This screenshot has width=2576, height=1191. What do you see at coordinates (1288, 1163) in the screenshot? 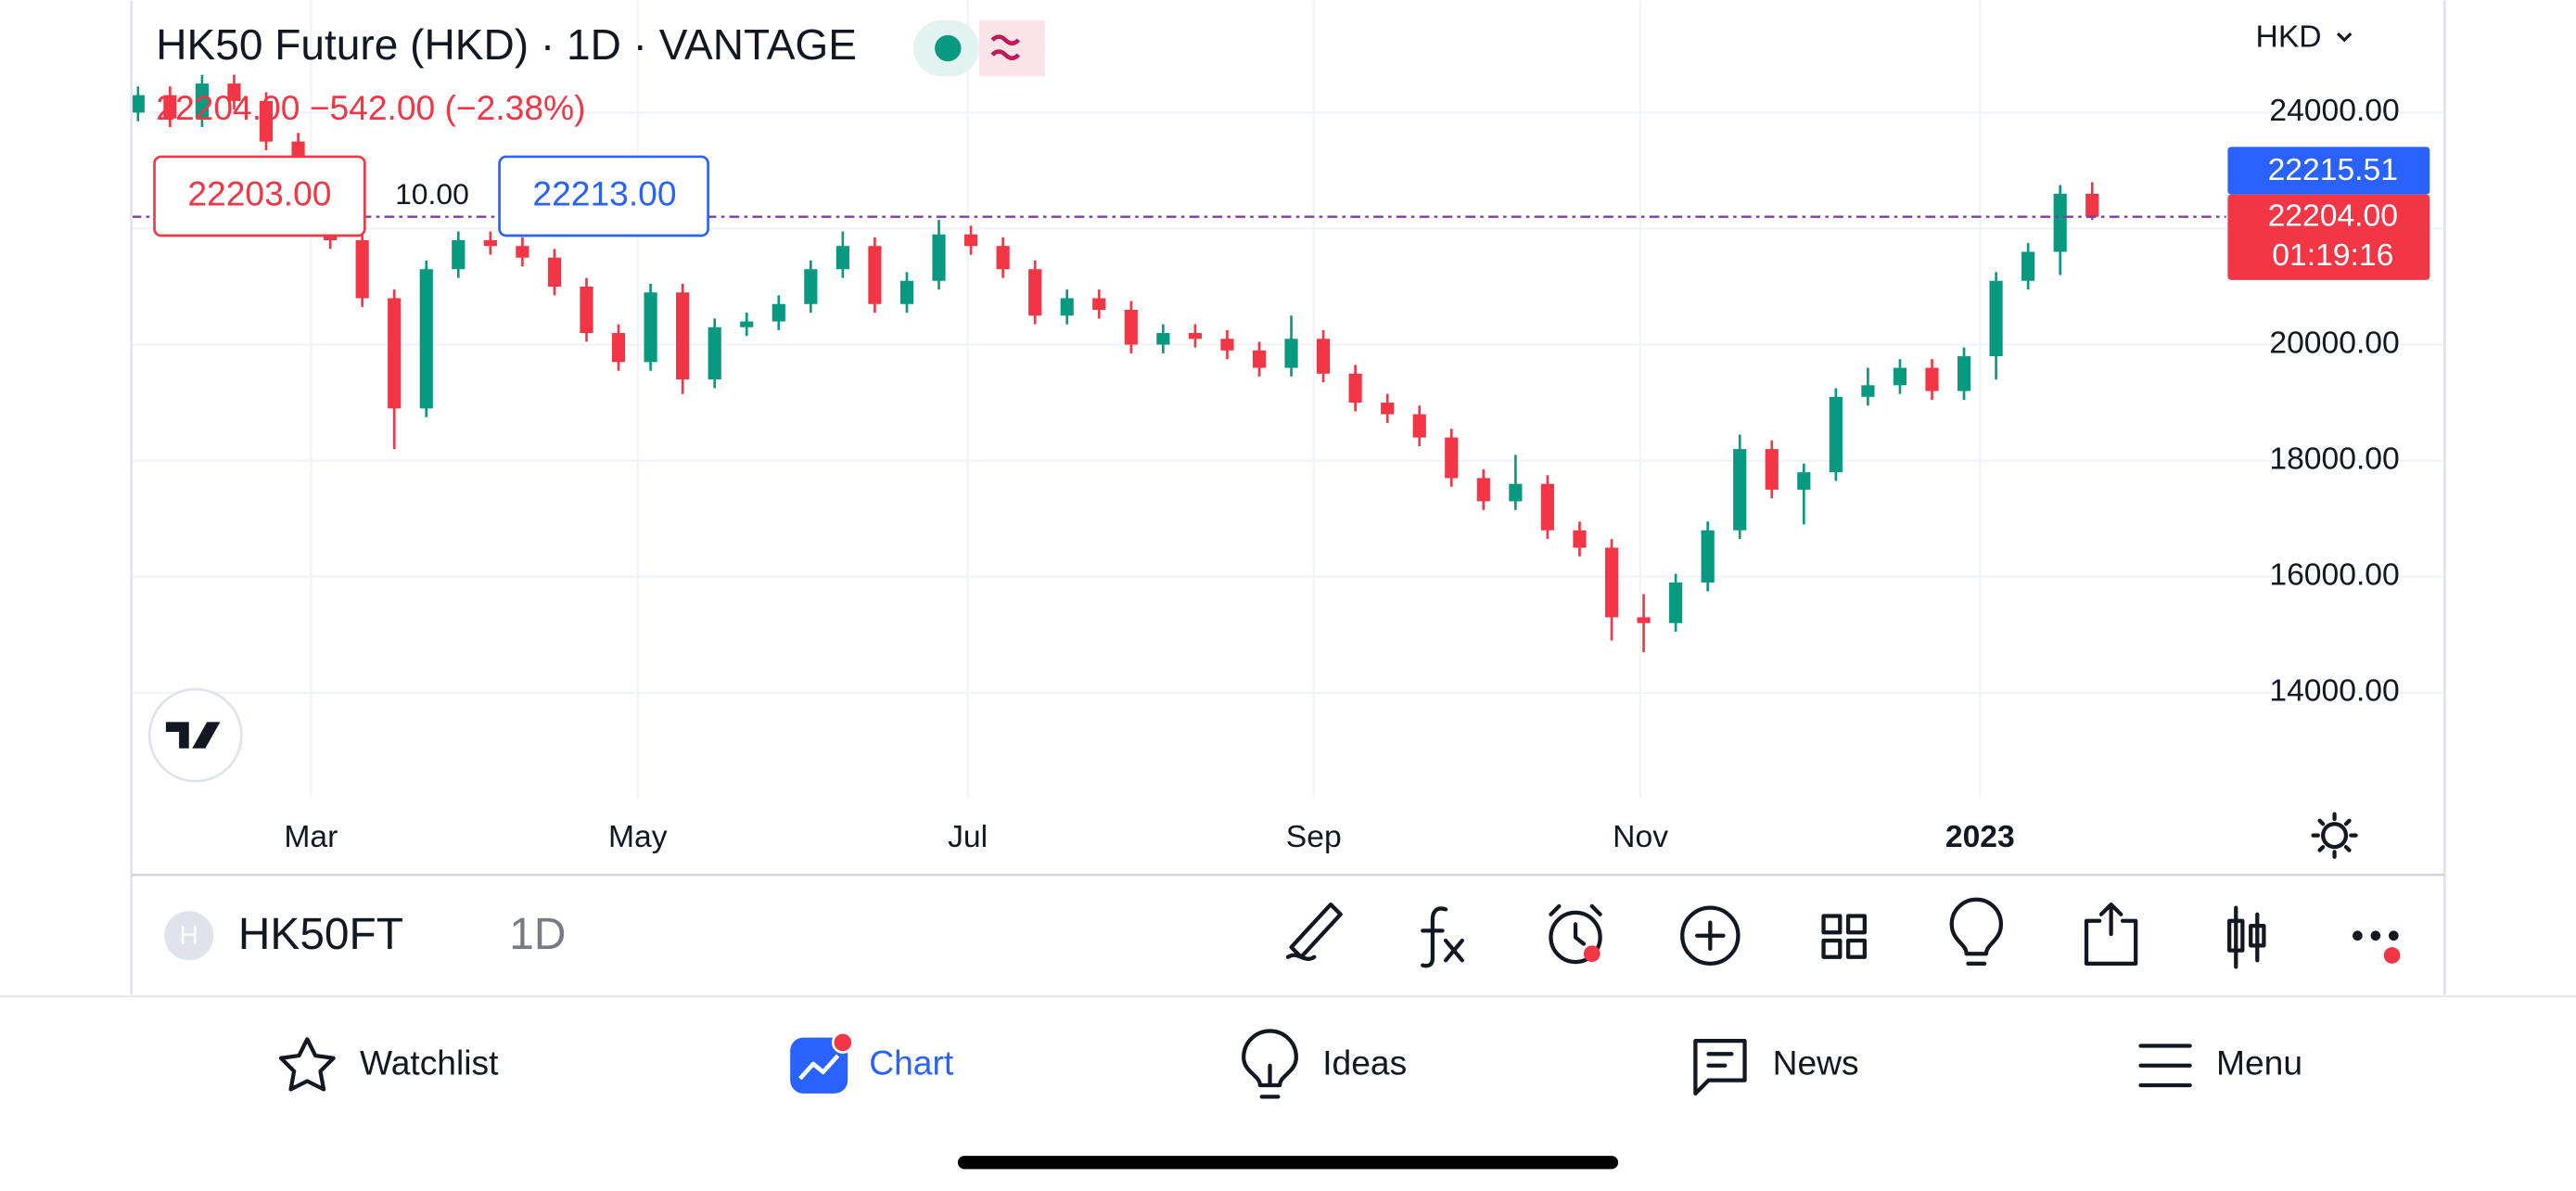
I see `home-indicator` at bounding box center [1288, 1163].